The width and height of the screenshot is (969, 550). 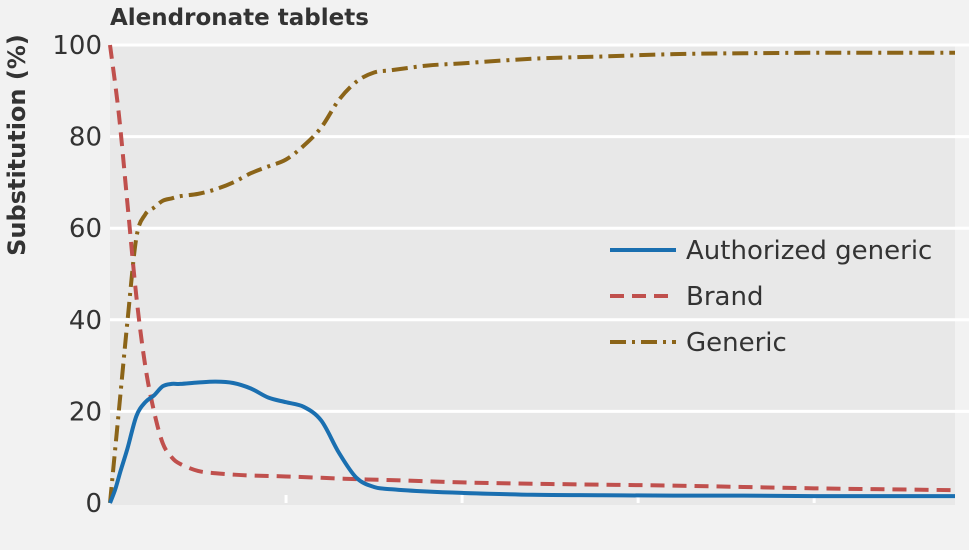 What do you see at coordinates (17, 145) in the screenshot?
I see `y-axis-label: Substitution (%)` at bounding box center [17, 145].